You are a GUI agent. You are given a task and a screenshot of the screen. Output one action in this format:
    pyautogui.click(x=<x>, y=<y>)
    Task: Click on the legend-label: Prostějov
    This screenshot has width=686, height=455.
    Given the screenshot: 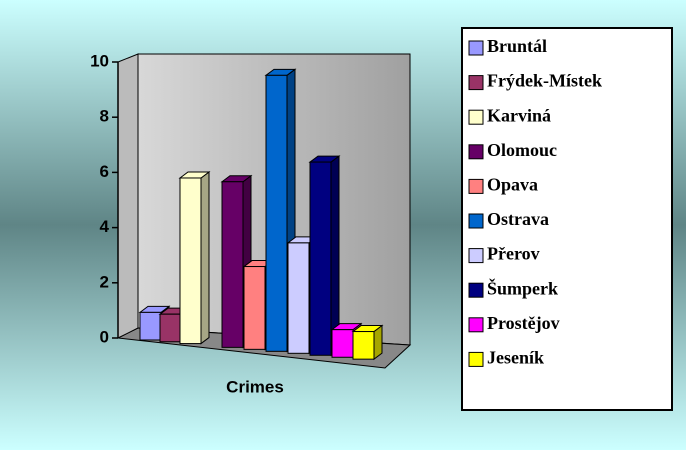 What is the action you would take?
    pyautogui.click(x=523, y=323)
    